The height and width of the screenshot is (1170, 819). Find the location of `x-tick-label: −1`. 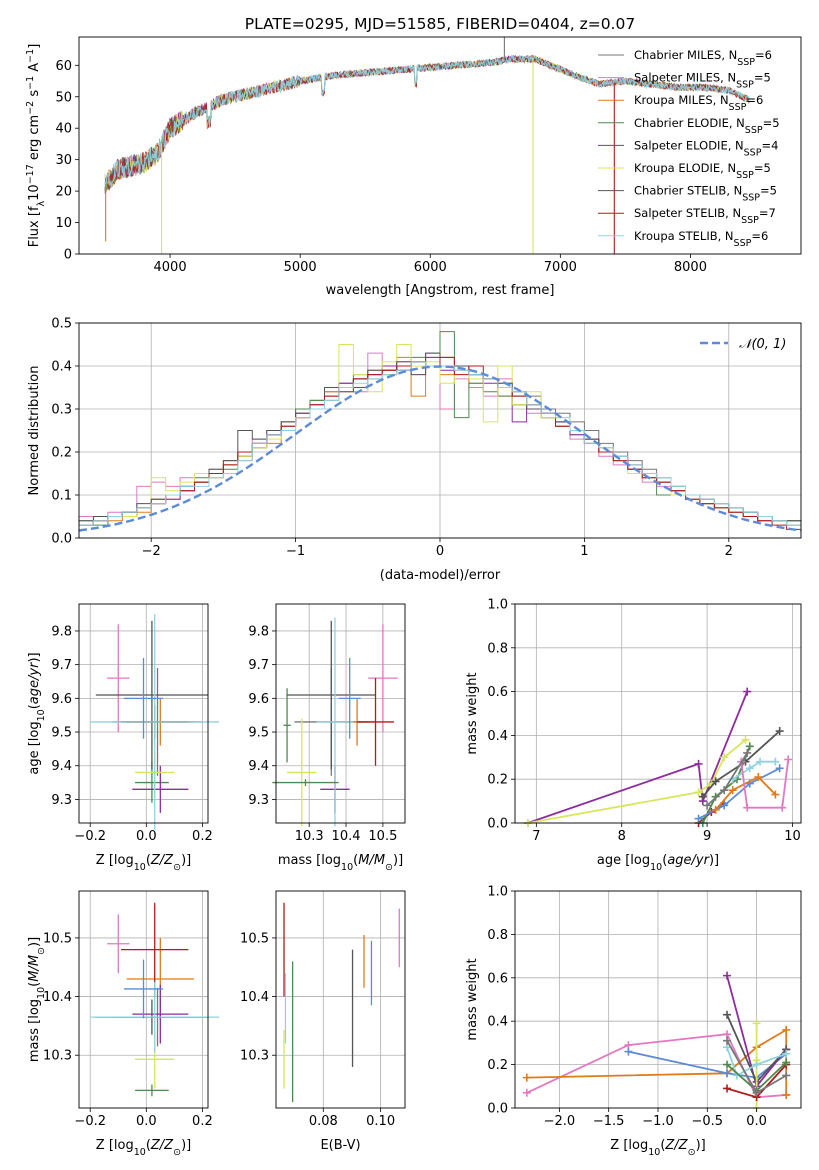

x-tick-label: −1 is located at coordinates (295, 551).